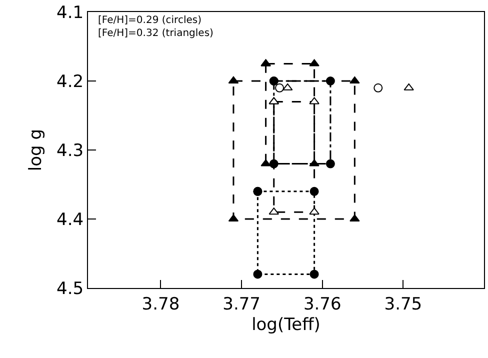 Image resolution: width=488 pixels, height=358 pixels. Describe the element at coordinates (403, 304) in the screenshot. I see `x-tick-label: 3.75` at that location.